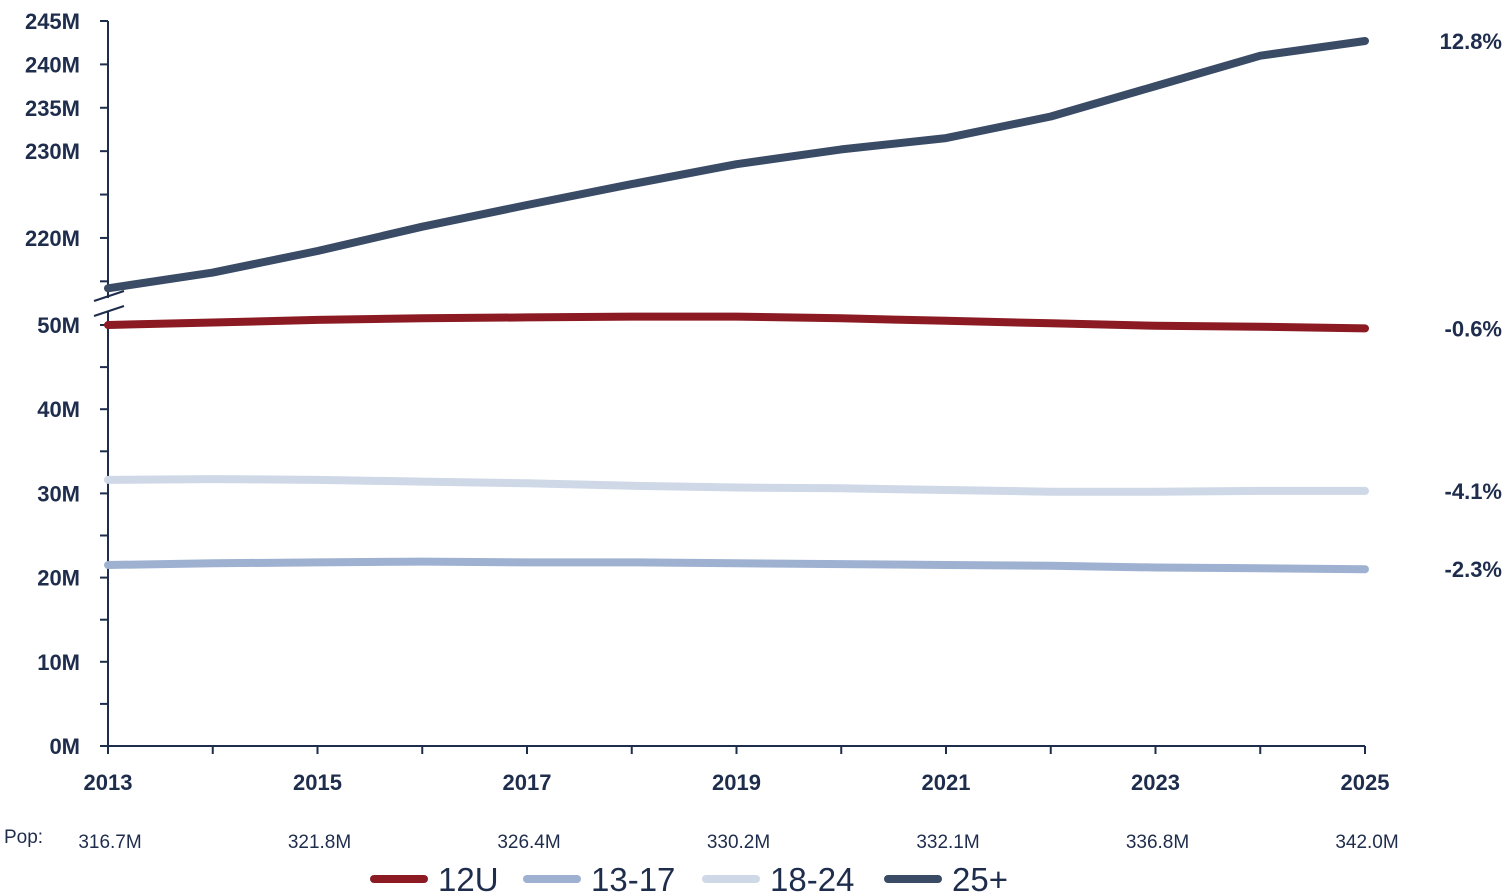 Image resolution: width=1504 pixels, height=895 pixels. What do you see at coordinates (66, 384) in the screenshot?
I see `y-axis-ticks: 0M 10M 20M 30M 40M 50M 220M 230M 235M 240M 245M` at bounding box center [66, 384].